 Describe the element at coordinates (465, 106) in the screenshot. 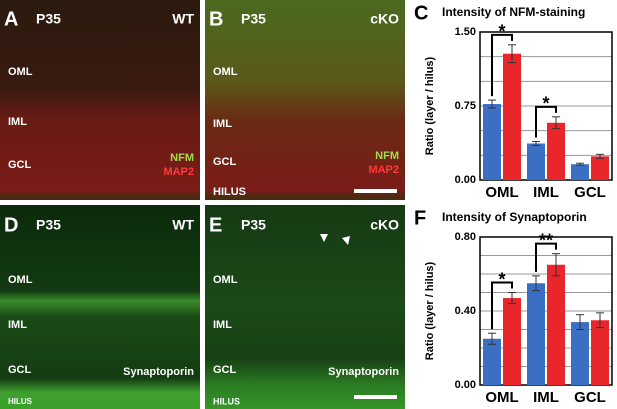

I see `y-tick-label: 0.75` at that location.